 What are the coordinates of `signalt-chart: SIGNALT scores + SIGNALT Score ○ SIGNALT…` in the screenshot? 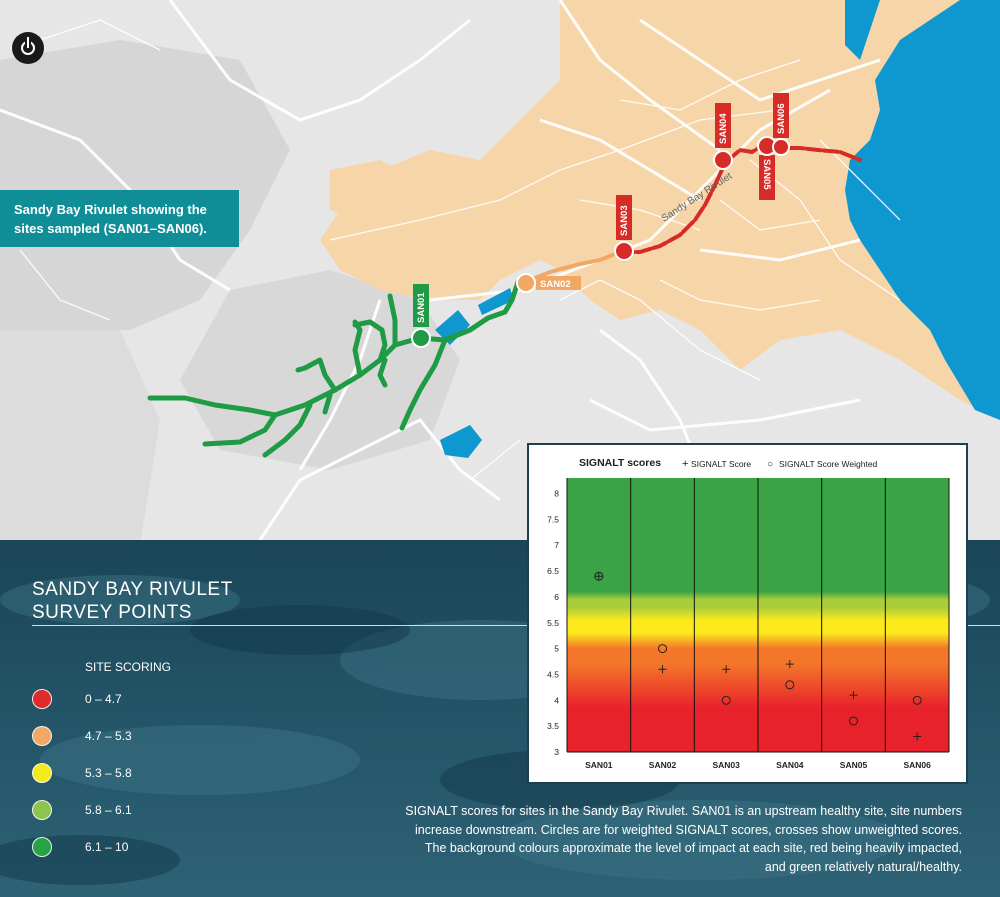 It's located at (748, 613).